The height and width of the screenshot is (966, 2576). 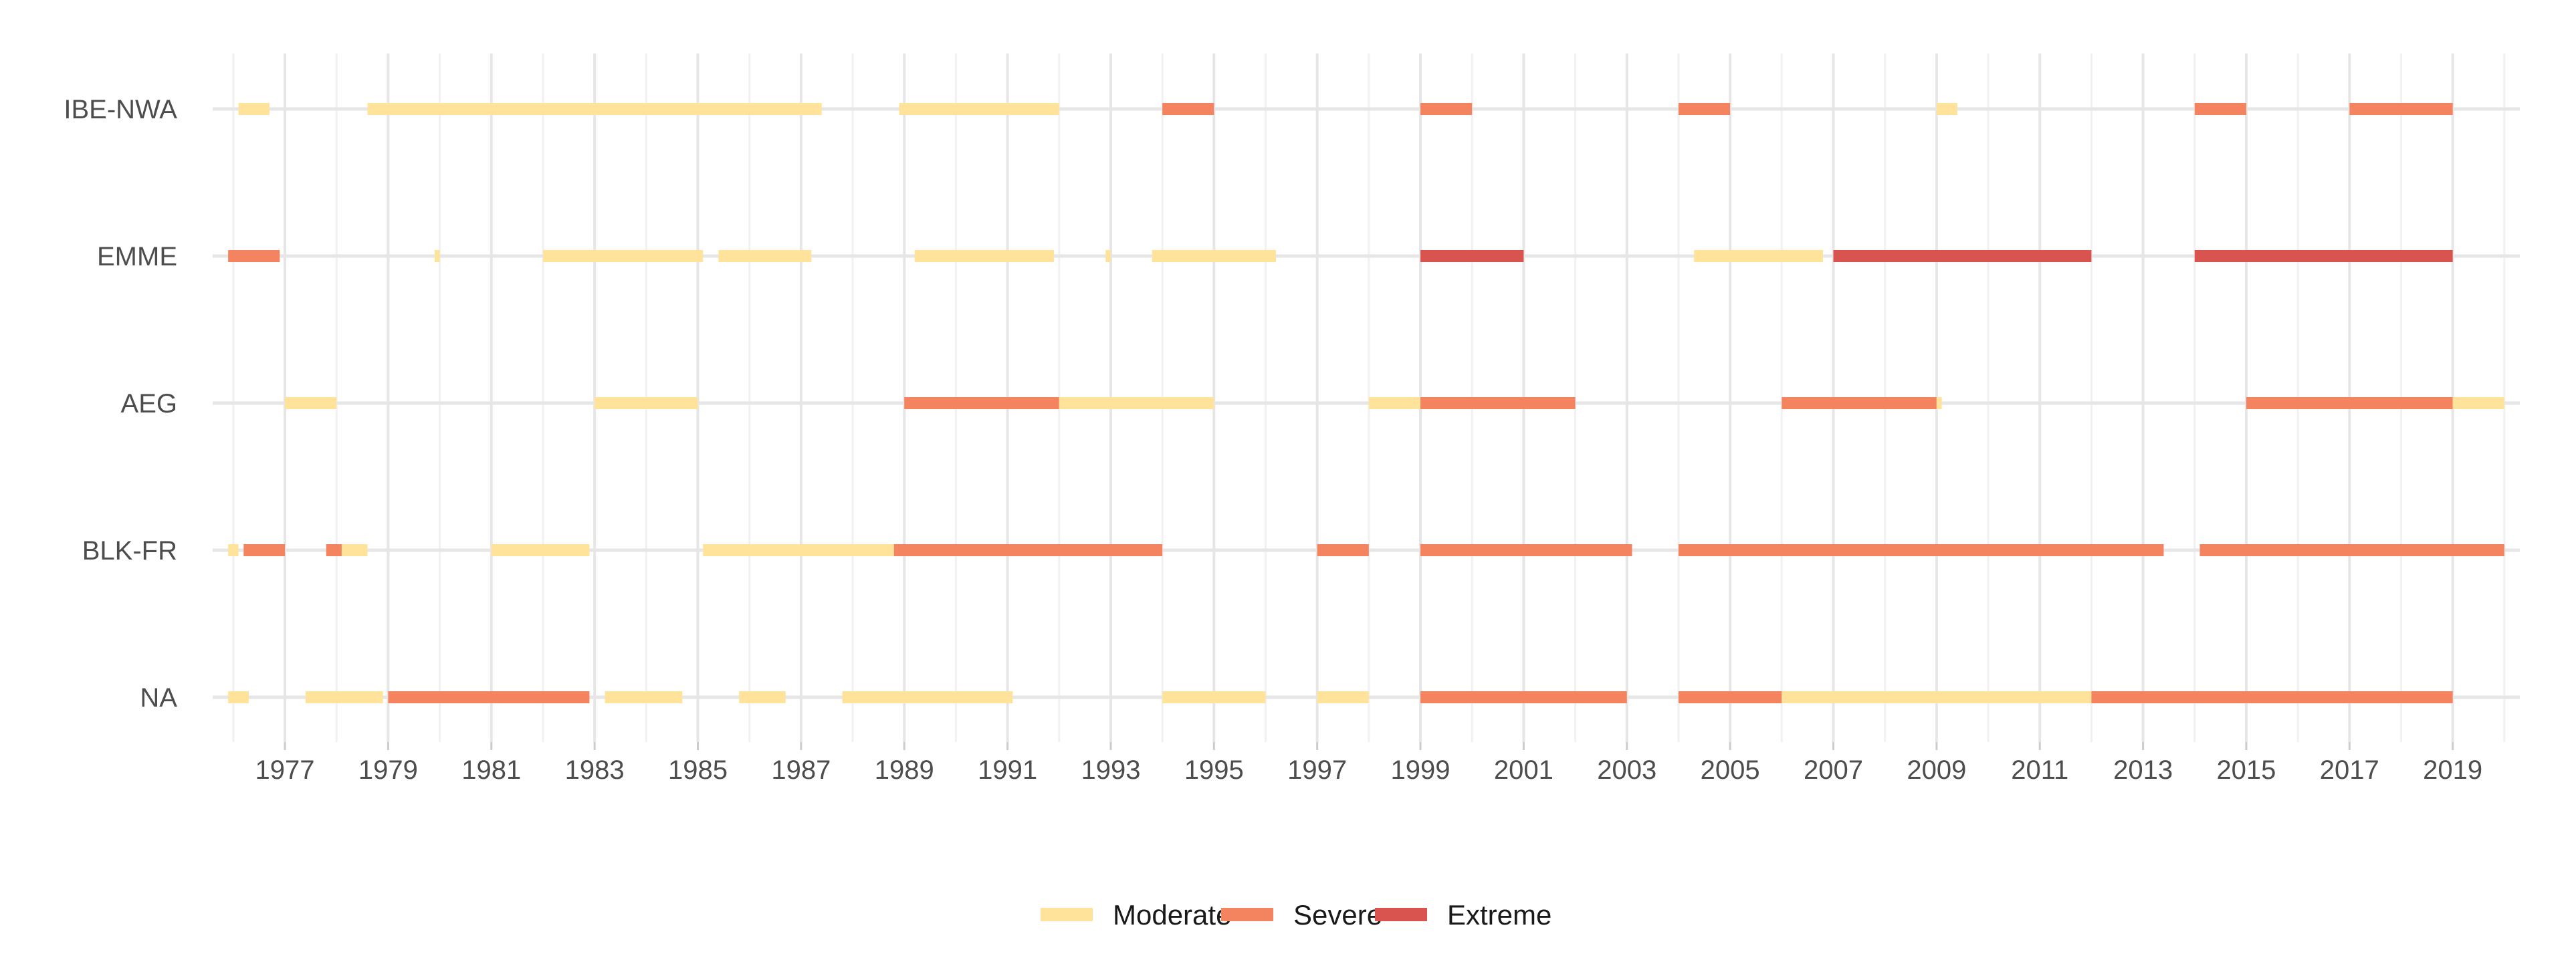 I want to click on y-tick-label: EMME, so click(x=137, y=256).